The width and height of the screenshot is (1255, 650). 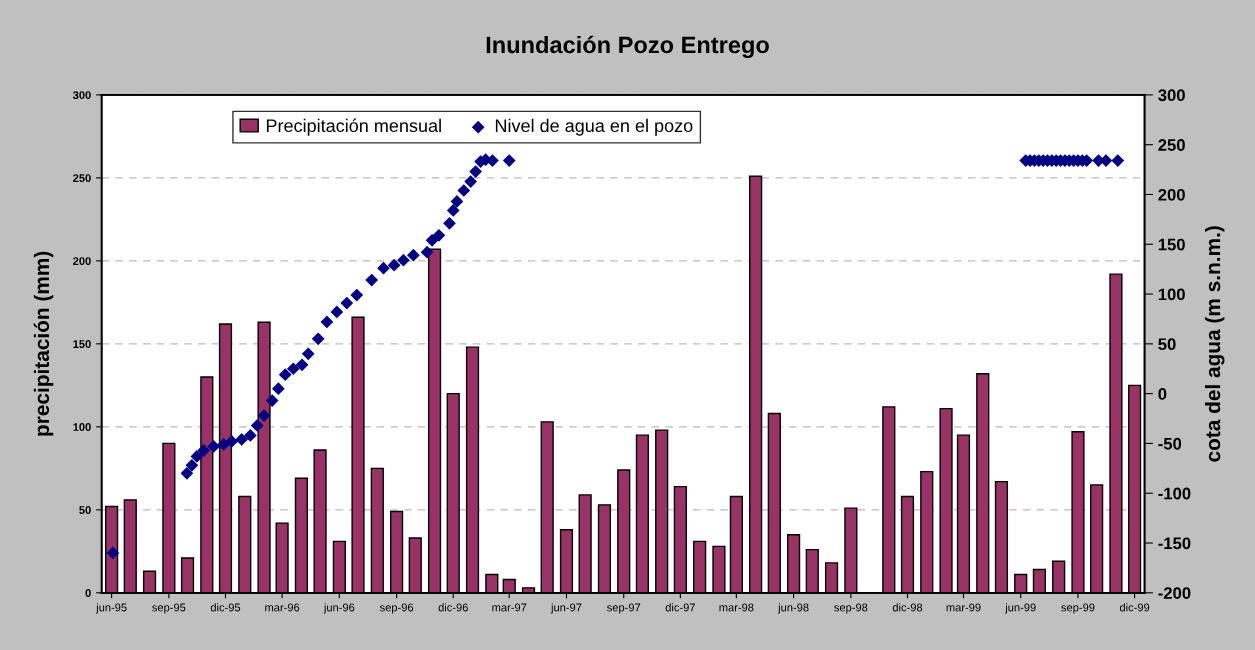 I want to click on y2-tick-label: 300, so click(x=1171, y=95).